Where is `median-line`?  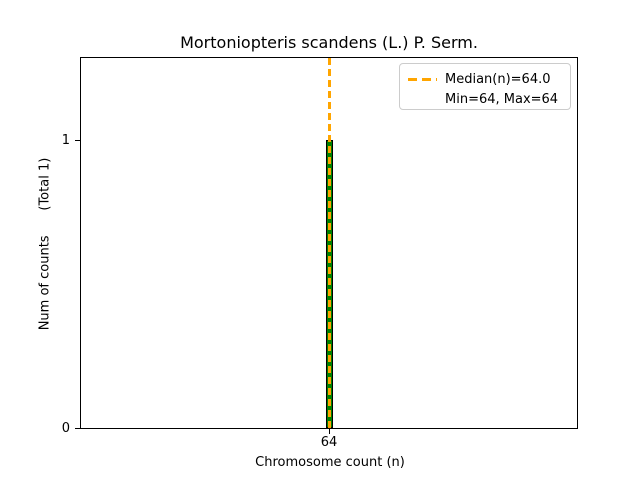 median-line is located at coordinates (329, 243).